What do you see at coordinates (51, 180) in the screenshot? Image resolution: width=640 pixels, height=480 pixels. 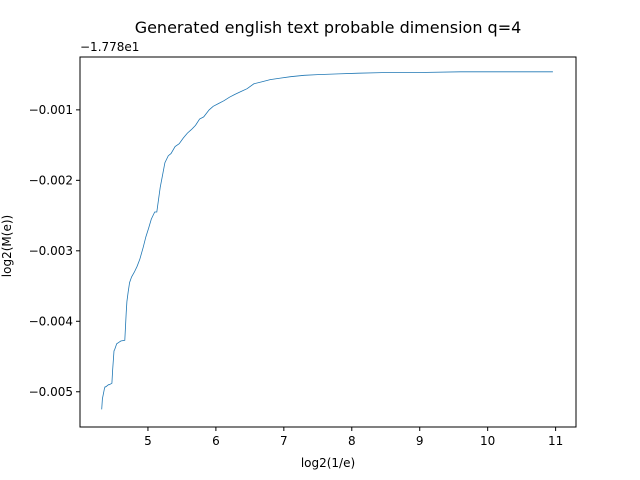 I see `y-tick-label: −0.002` at bounding box center [51, 180].